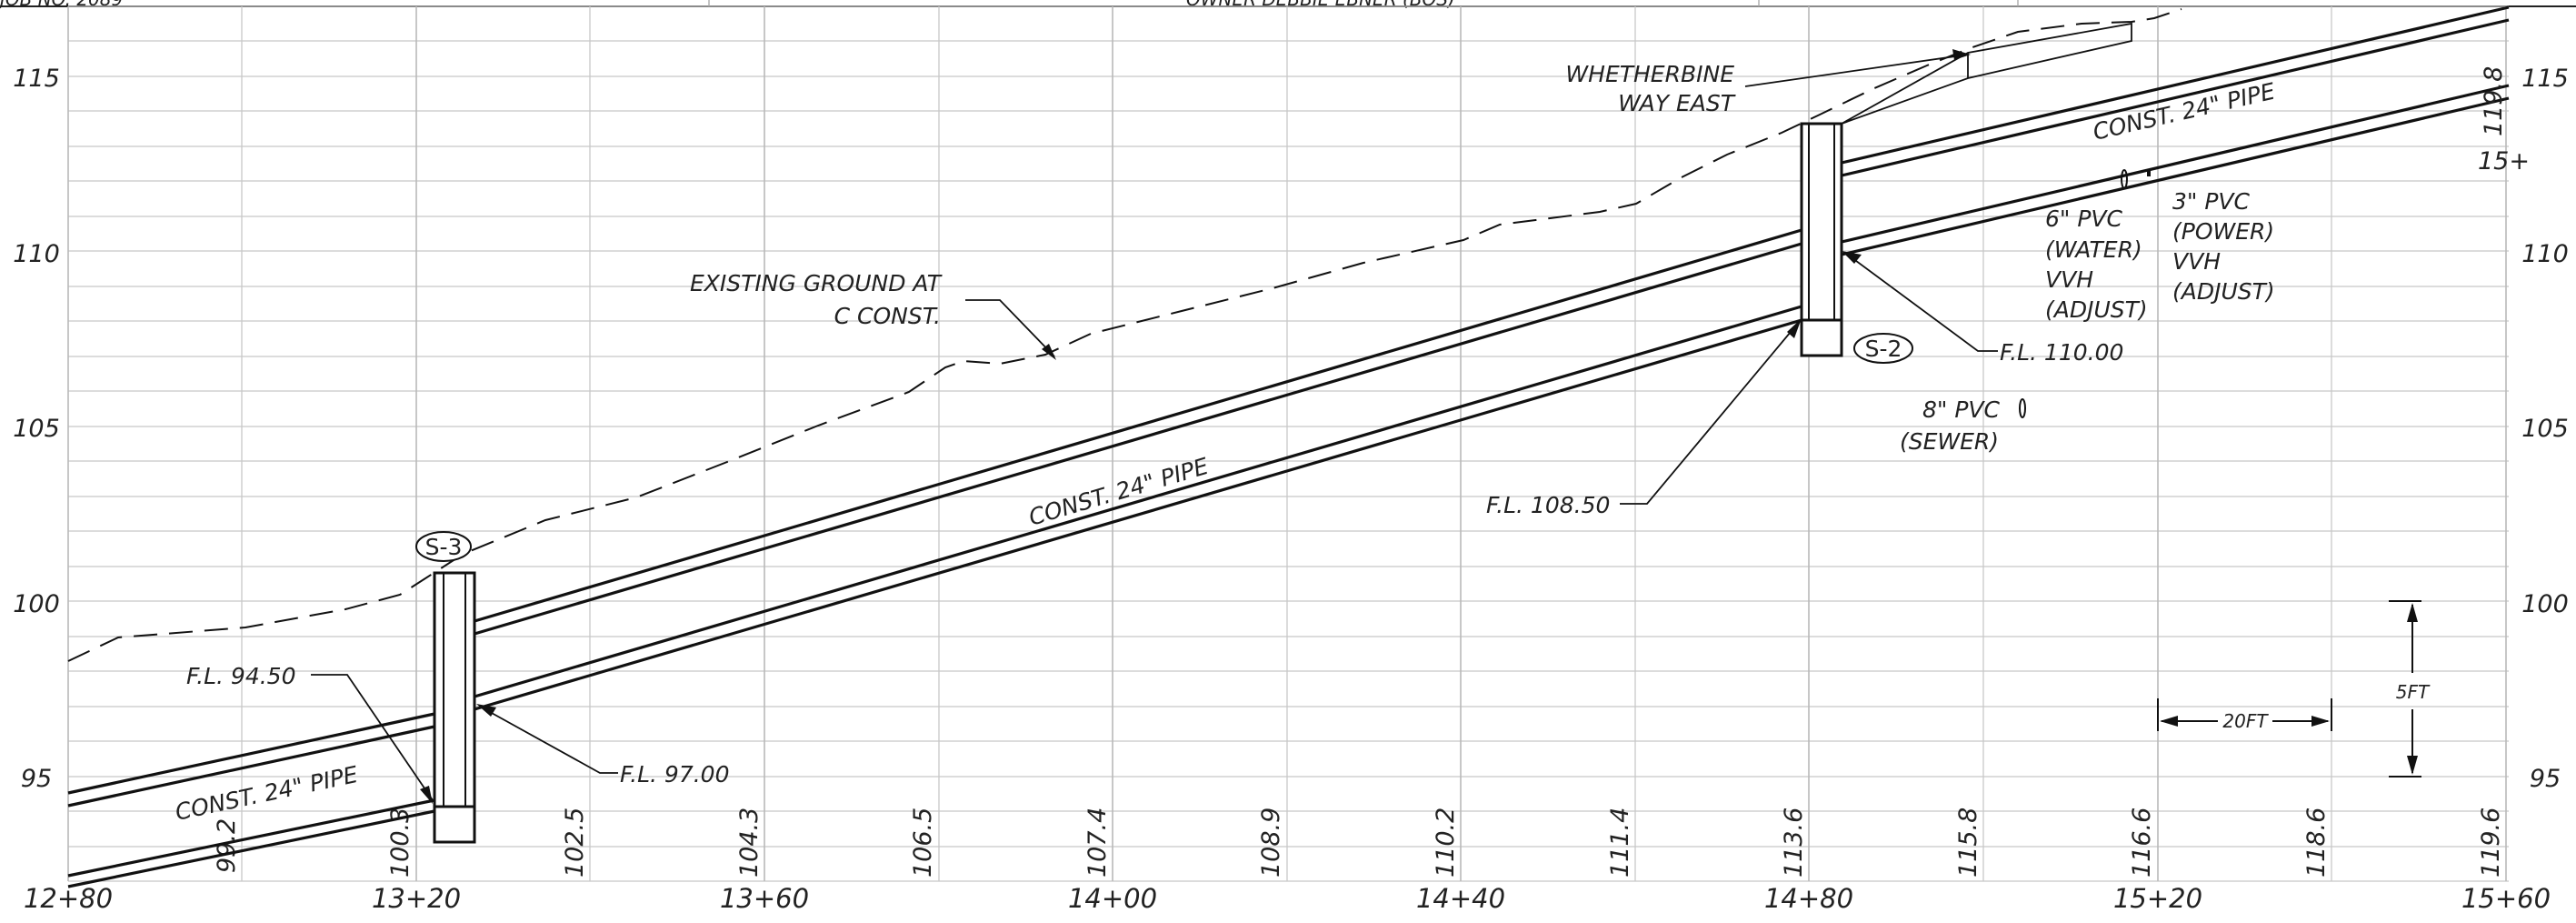  What do you see at coordinates (2124, 179) in the screenshot?
I see `water-pipe-icon` at bounding box center [2124, 179].